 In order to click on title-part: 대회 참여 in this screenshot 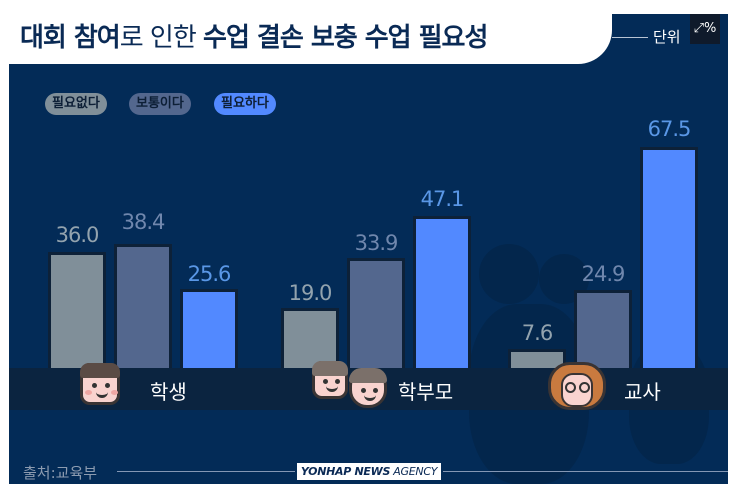, I will do `click(70, 38)`.